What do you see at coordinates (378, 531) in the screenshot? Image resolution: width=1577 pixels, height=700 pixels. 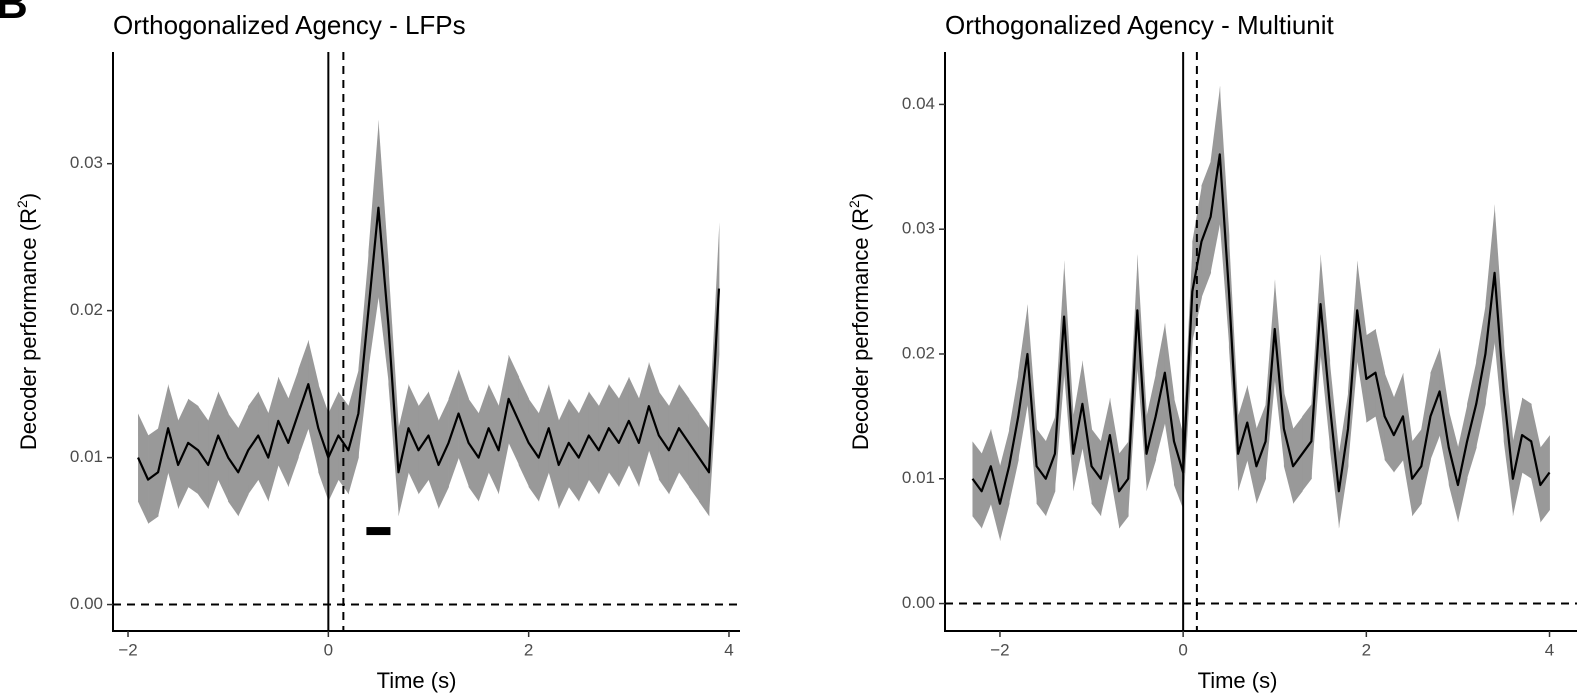 I see `significance-bar` at bounding box center [378, 531].